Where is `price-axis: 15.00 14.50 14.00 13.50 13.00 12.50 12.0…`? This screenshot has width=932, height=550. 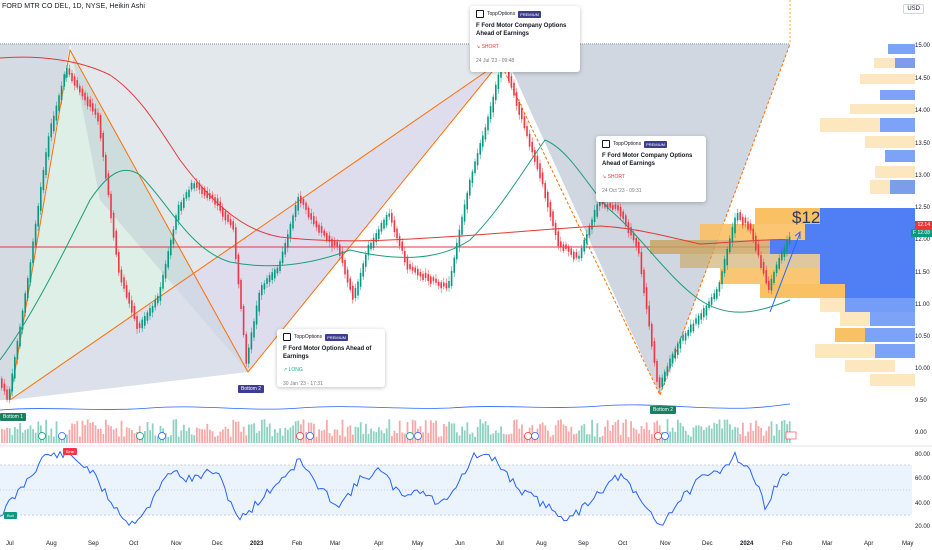
price-axis: 15.00 14.50 14.00 13.50 13.00 12.50 12.0… is located at coordinates (923, 239).